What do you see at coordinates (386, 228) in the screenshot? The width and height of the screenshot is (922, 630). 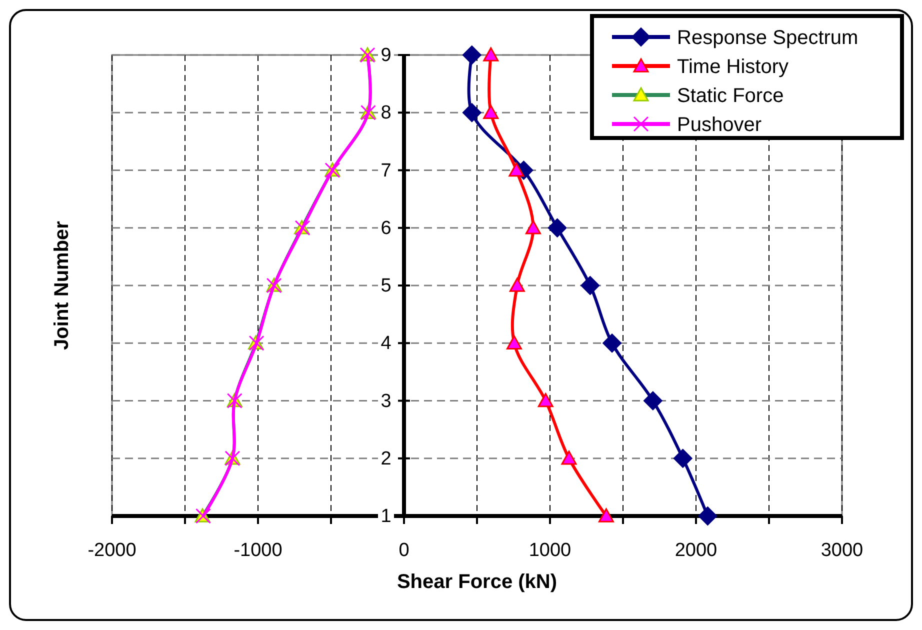 I see `y-tick-label: 6` at bounding box center [386, 228].